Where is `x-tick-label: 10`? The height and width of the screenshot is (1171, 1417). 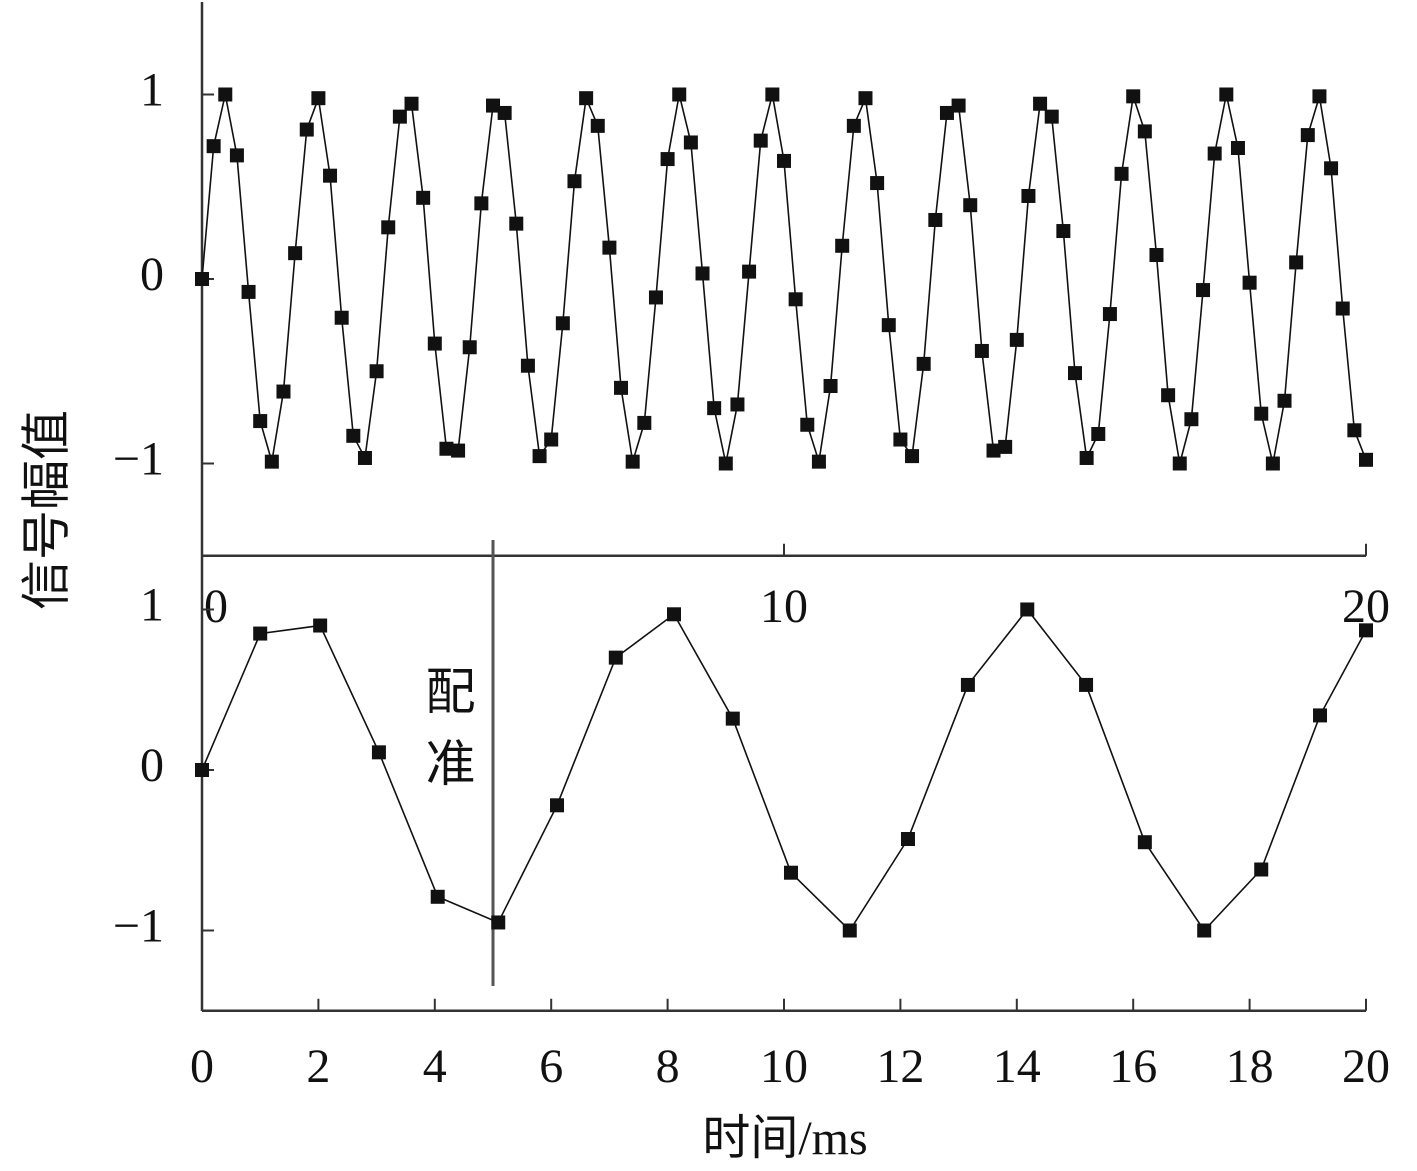 x-tick-label: 10 is located at coordinates (784, 606).